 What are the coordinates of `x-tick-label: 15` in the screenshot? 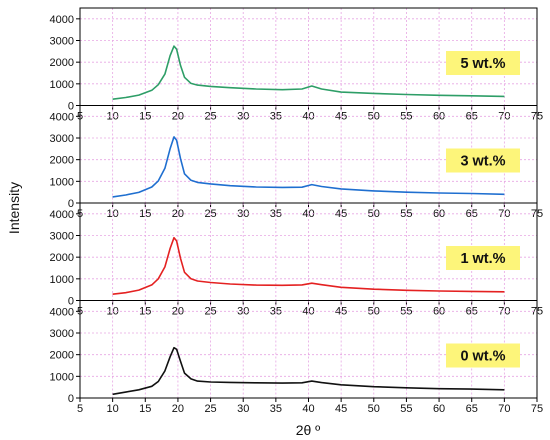 It's located at (145, 409).